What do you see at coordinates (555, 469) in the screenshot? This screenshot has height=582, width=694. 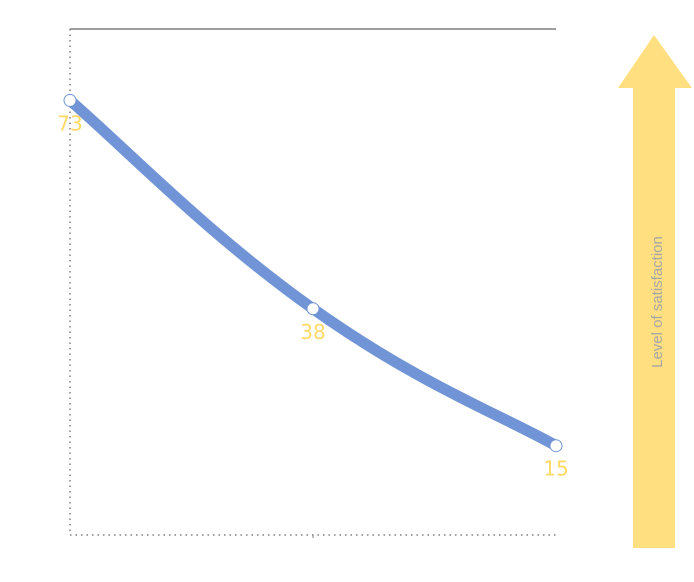 I see `data-label: 15` at bounding box center [555, 469].